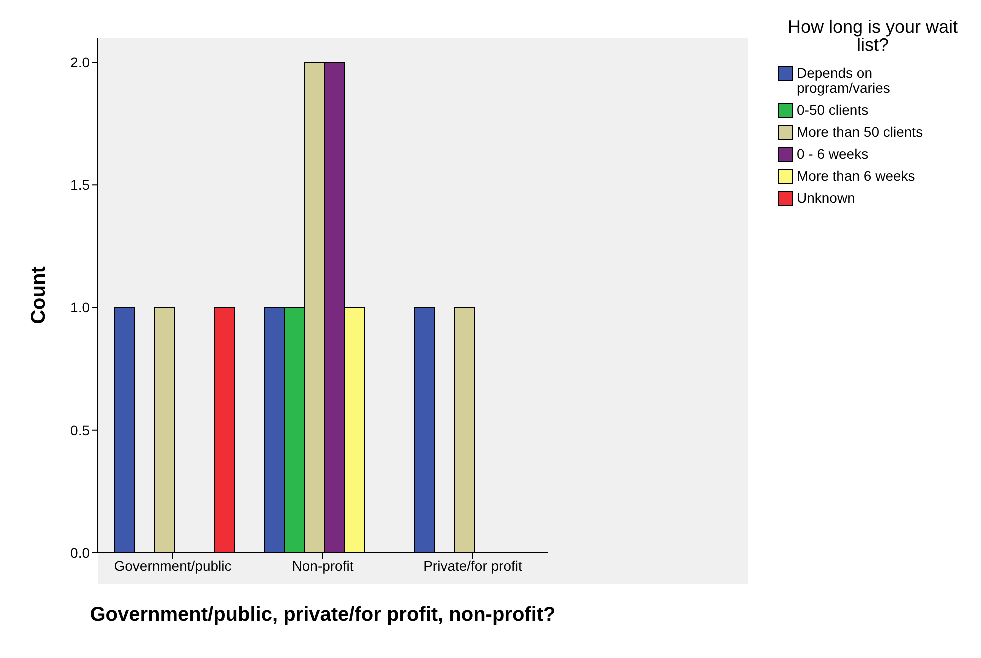 This screenshot has width=981, height=658. Describe the element at coordinates (80, 308) in the screenshot. I see `y-tick-label: 1.0` at that location.